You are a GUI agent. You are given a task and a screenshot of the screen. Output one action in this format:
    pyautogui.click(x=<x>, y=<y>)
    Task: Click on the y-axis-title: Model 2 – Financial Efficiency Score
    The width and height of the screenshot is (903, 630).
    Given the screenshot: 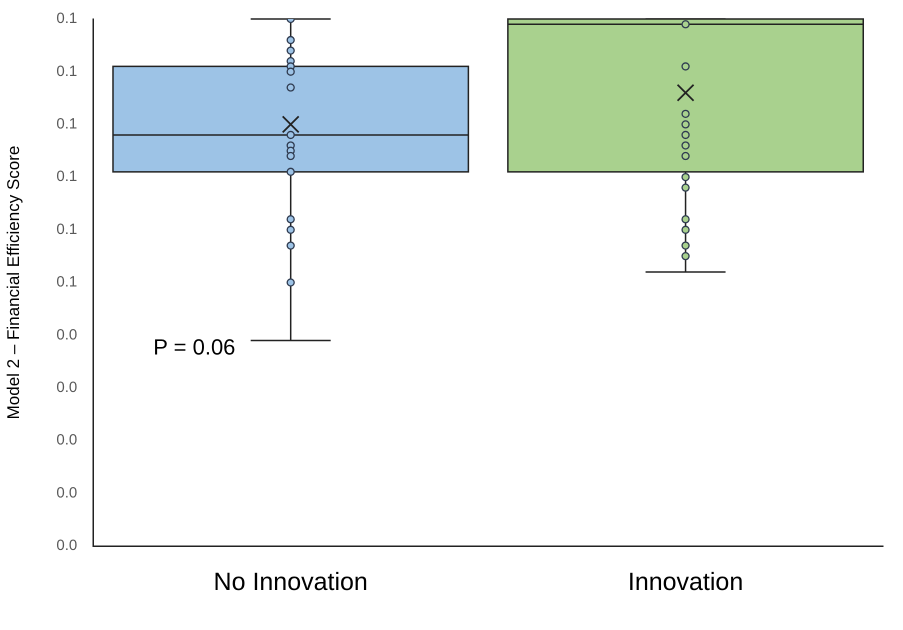 What is the action you would take?
    pyautogui.click(x=13, y=283)
    